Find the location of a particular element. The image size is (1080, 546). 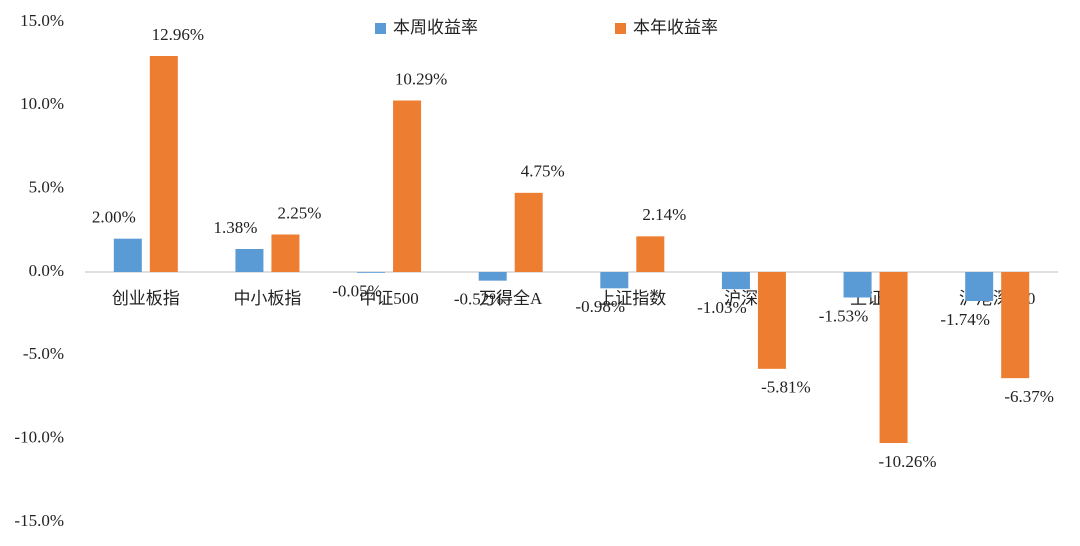

data-label: 2.14% is located at coordinates (664, 214).